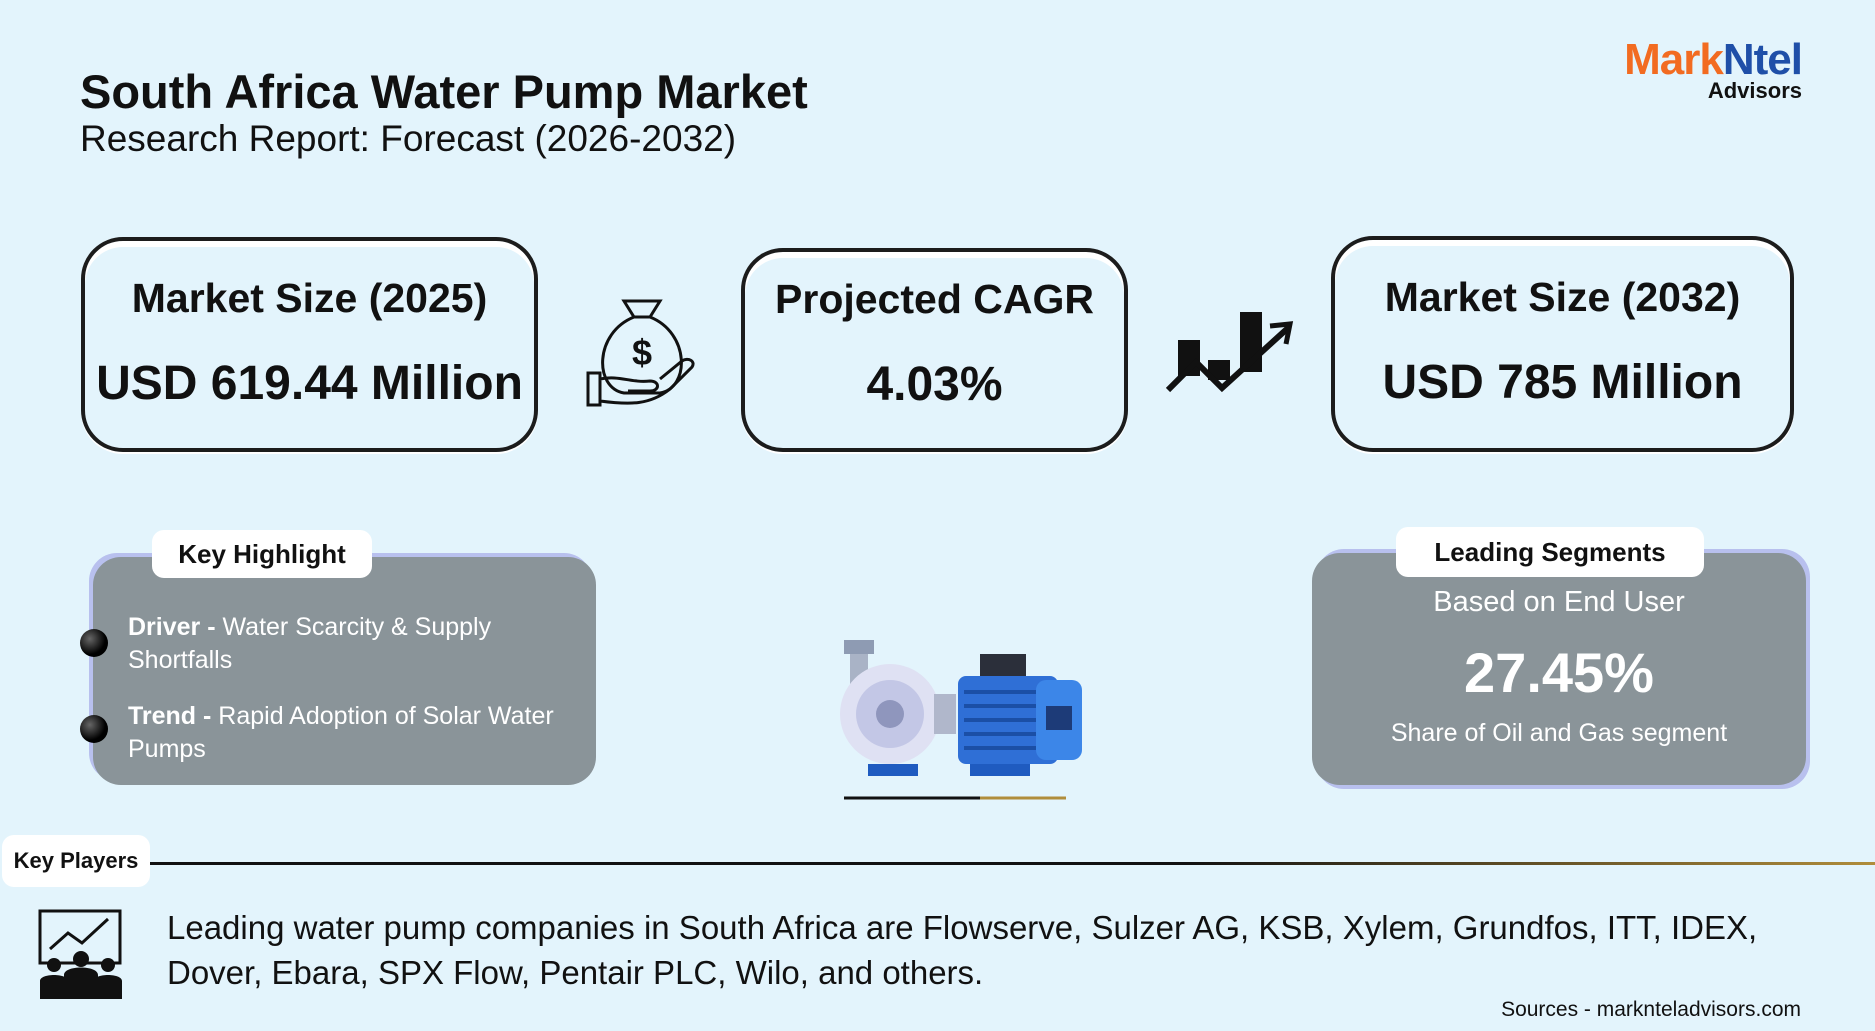 This screenshot has width=1875, height=1031. I want to click on item-text: Rapid Adoption of Solar Water Pumps, so click(341, 732).